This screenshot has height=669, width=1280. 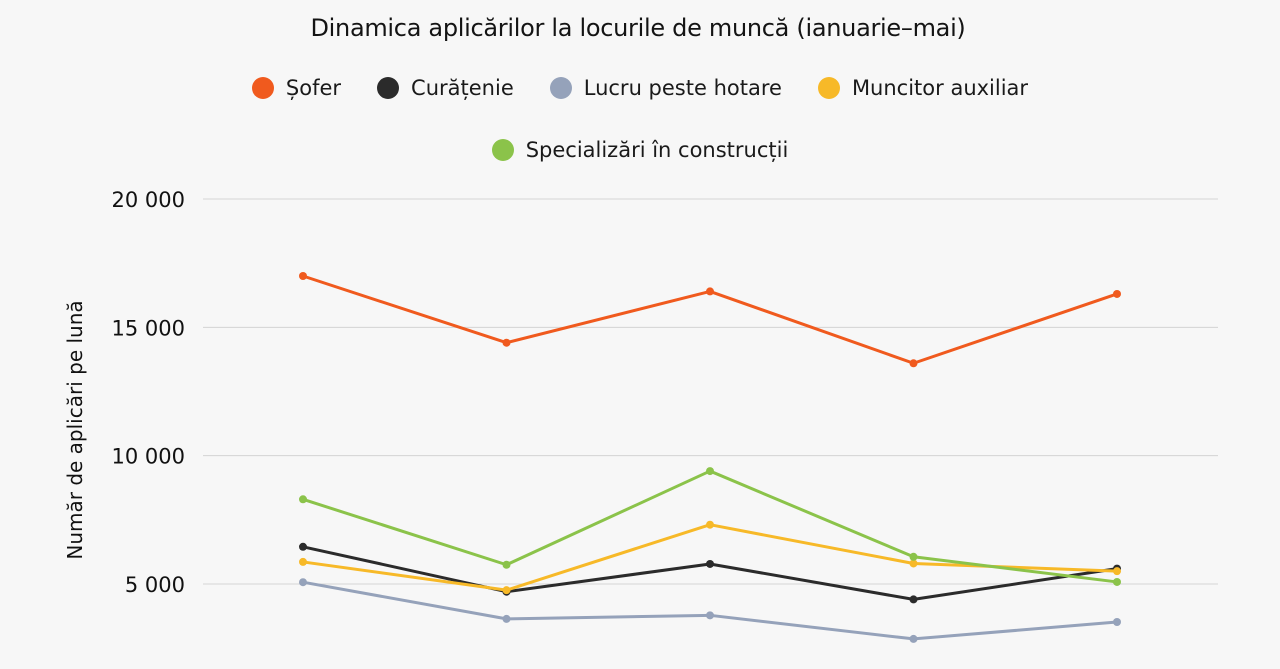 What do you see at coordinates (560, 88) in the screenshot?
I see `legend-marker-lucru-peste-hotare` at bounding box center [560, 88].